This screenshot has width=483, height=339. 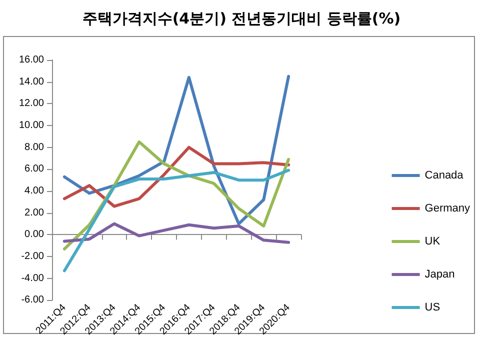 I want to click on y-tick-label: 10.00, so click(x=31, y=126).